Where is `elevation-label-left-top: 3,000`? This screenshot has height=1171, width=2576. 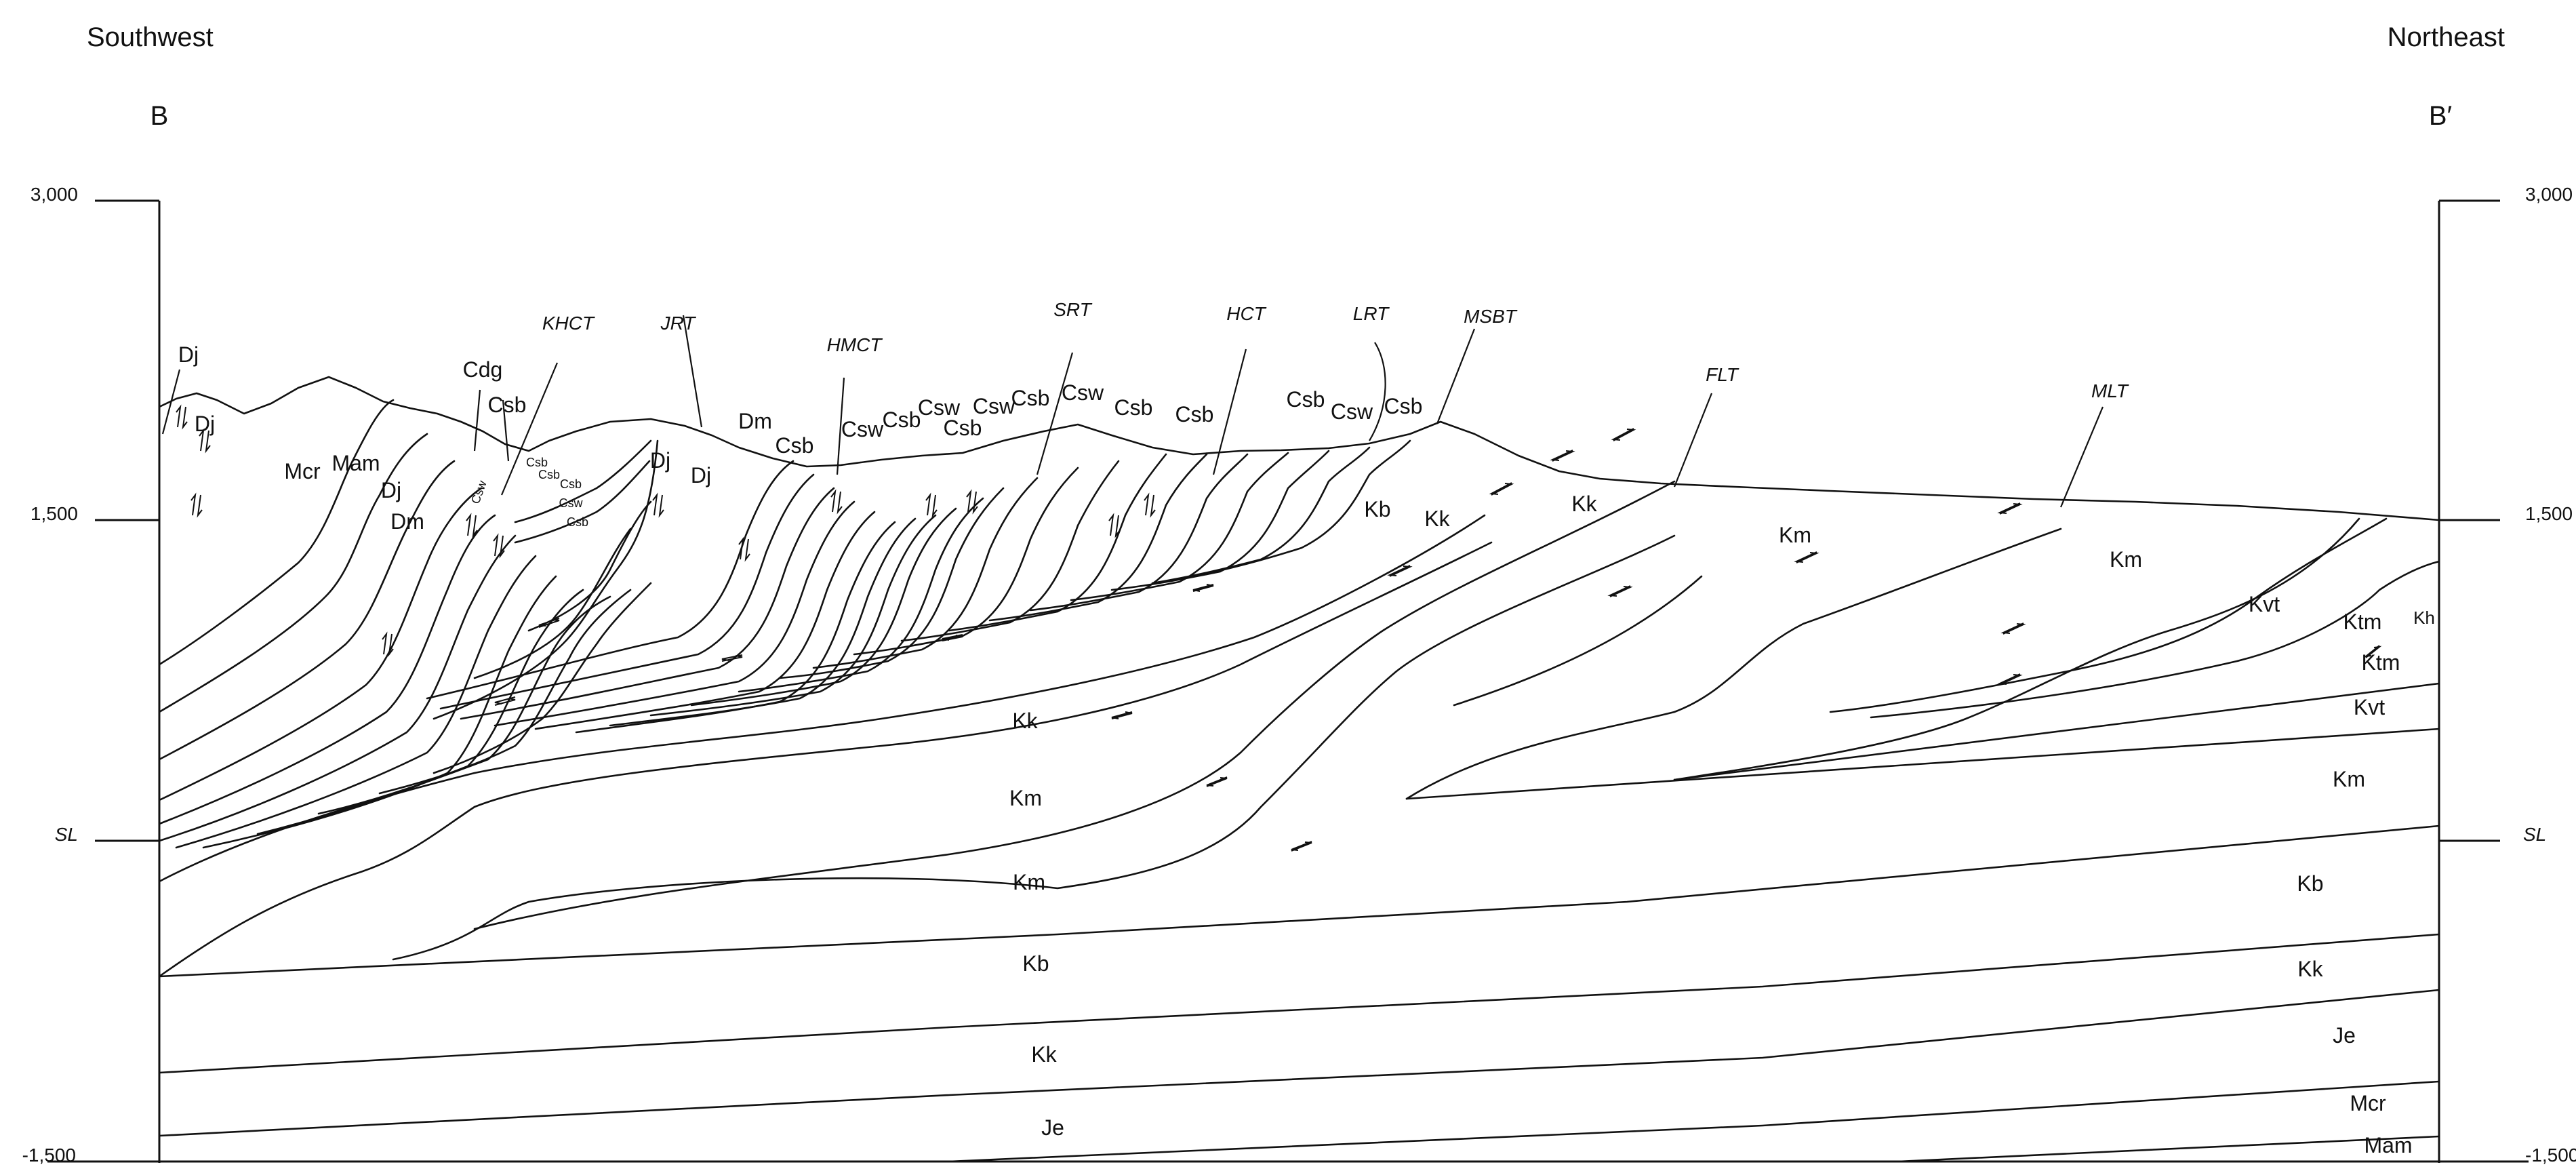
elevation-label-left-top: 3,000 is located at coordinates (54, 194).